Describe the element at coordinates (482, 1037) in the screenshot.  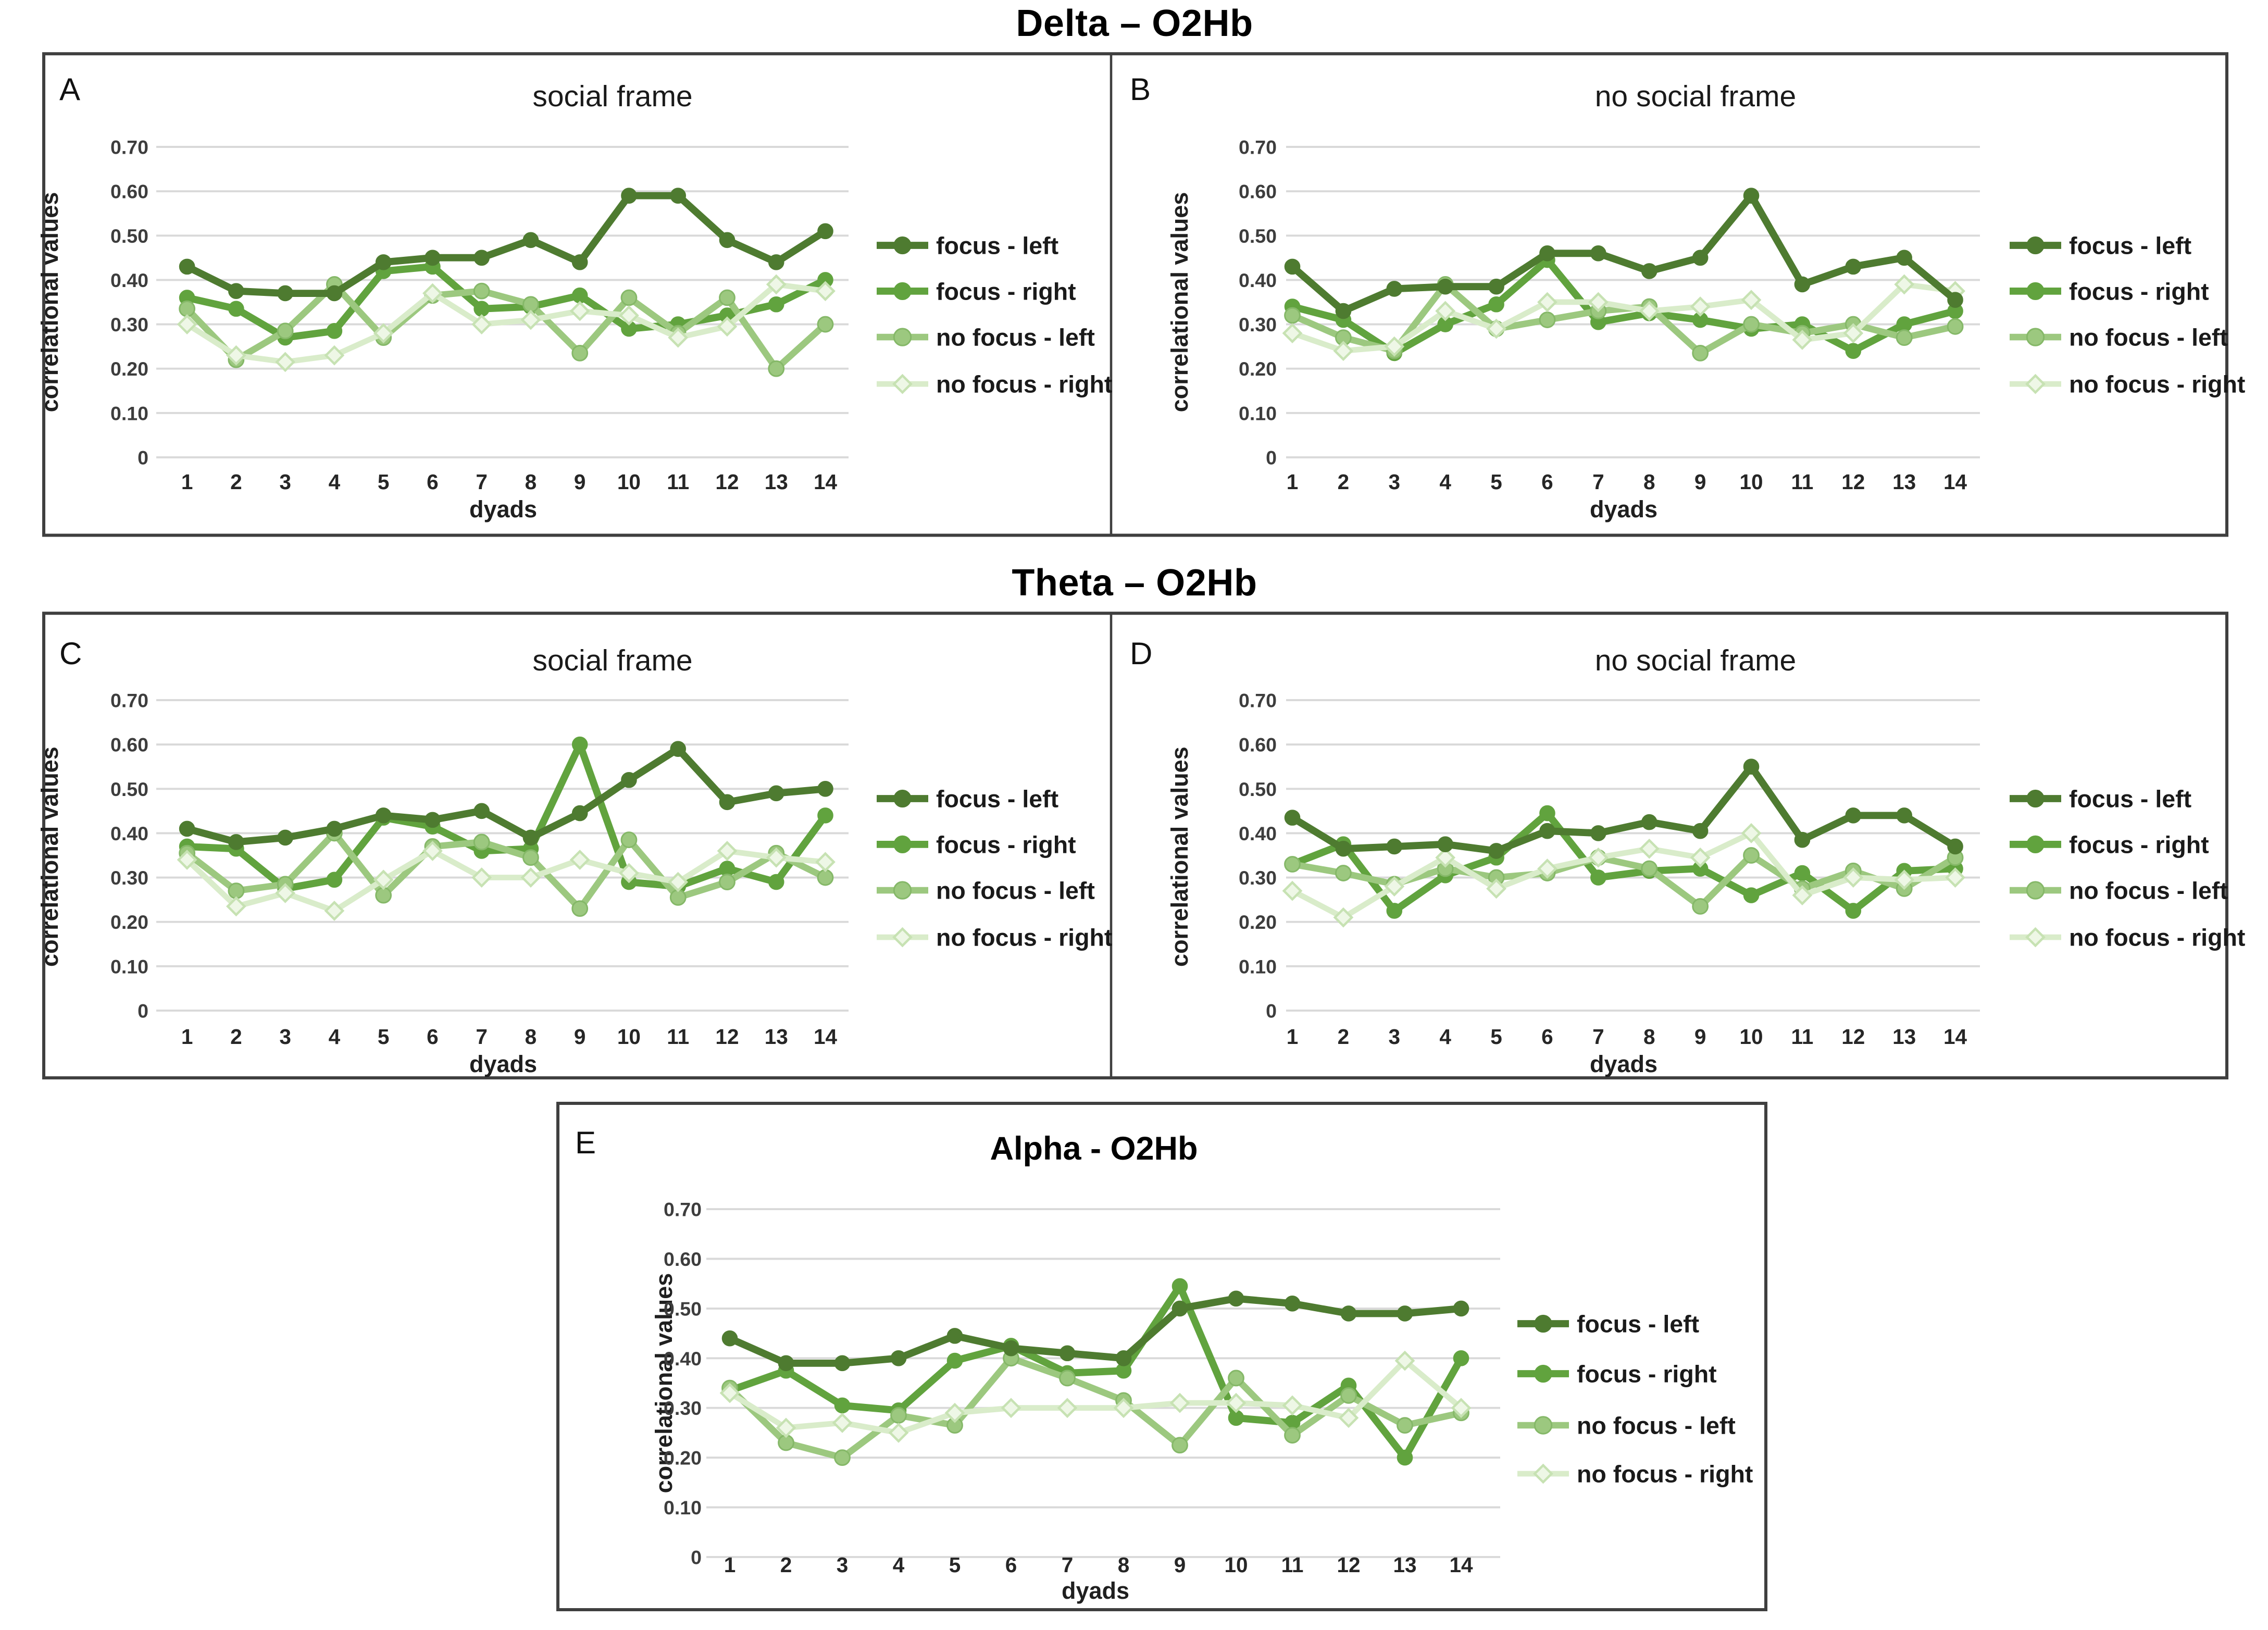
I see `x-tick-label: 7` at that location.